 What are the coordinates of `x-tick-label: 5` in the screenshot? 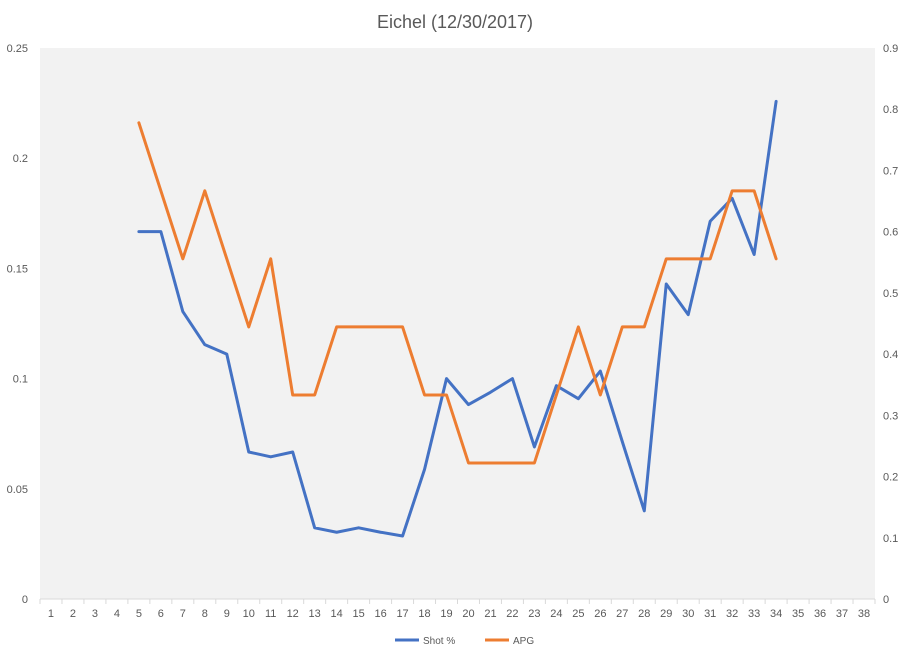 It's located at (139, 614).